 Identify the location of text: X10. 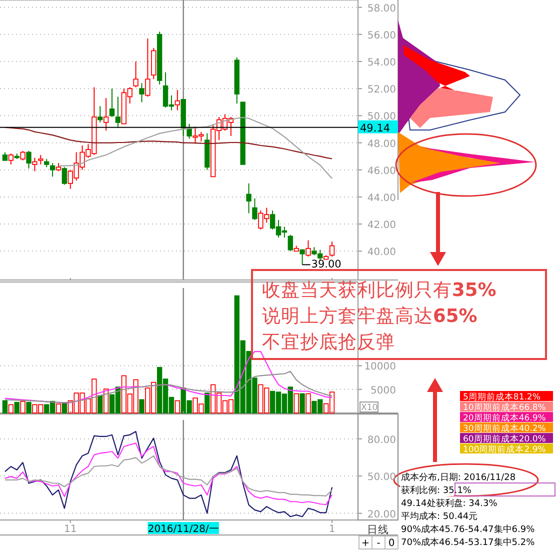
(369, 408).